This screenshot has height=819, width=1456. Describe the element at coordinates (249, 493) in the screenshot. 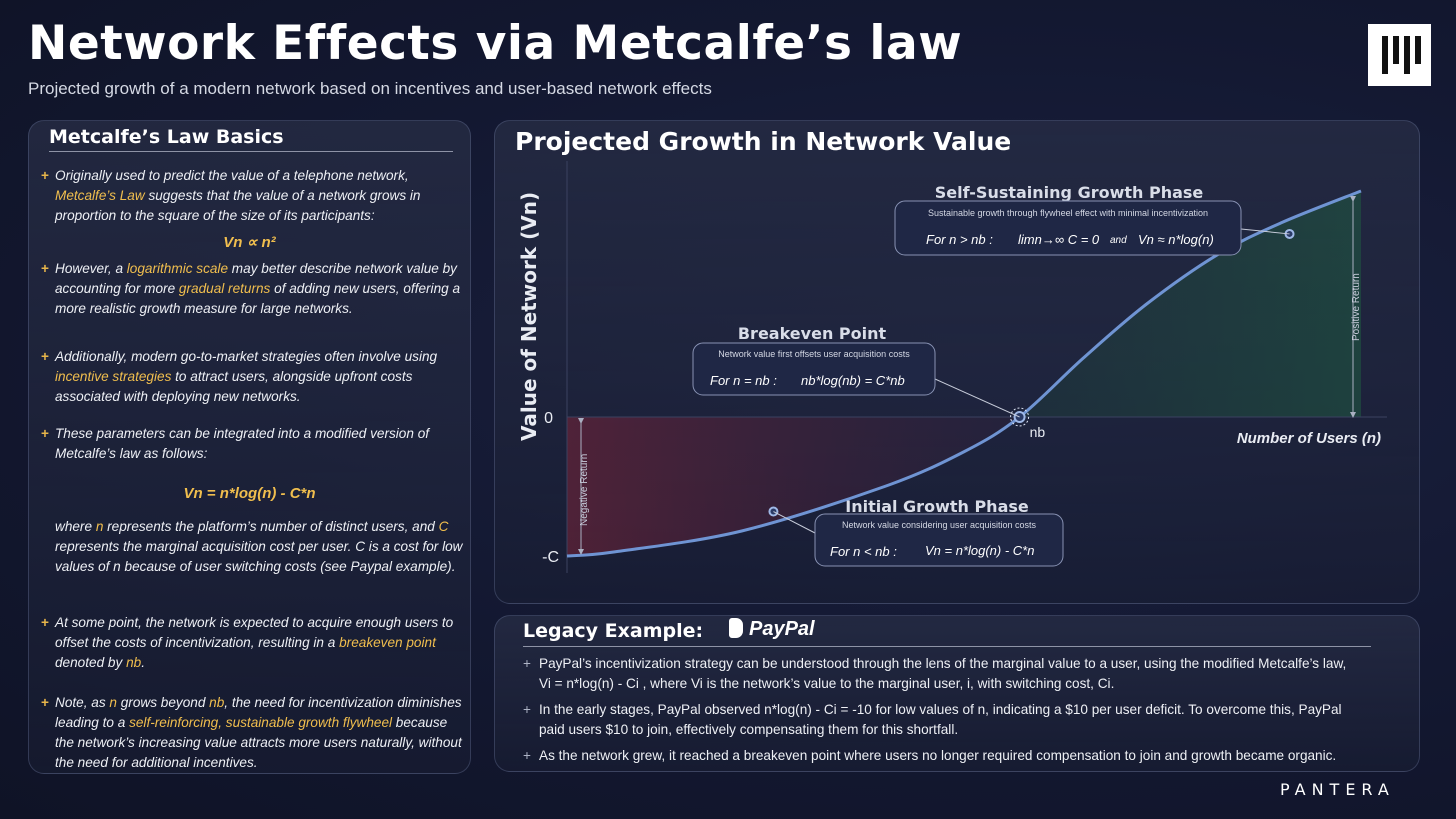

I see `formula-modified: Vn = n*log(n) - C*n` at that location.